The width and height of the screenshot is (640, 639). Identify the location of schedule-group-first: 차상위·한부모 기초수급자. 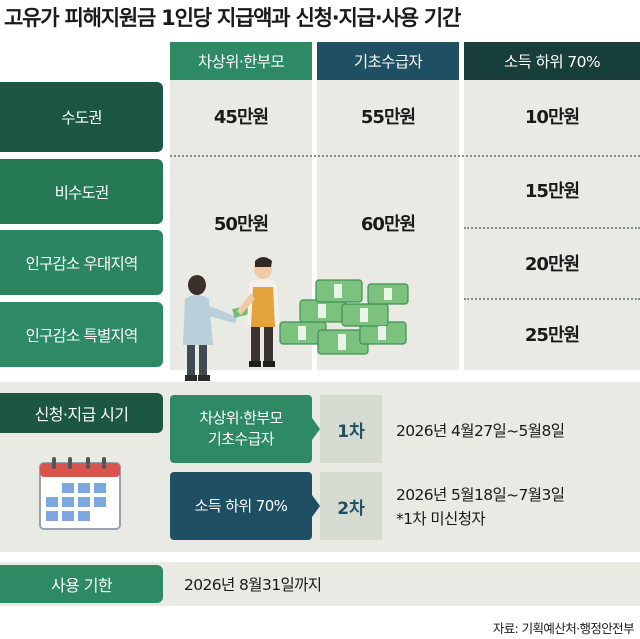
(241, 429).